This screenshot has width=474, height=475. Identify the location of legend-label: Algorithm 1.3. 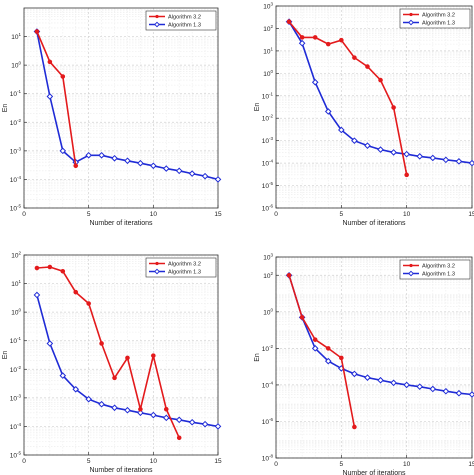
(184, 26).